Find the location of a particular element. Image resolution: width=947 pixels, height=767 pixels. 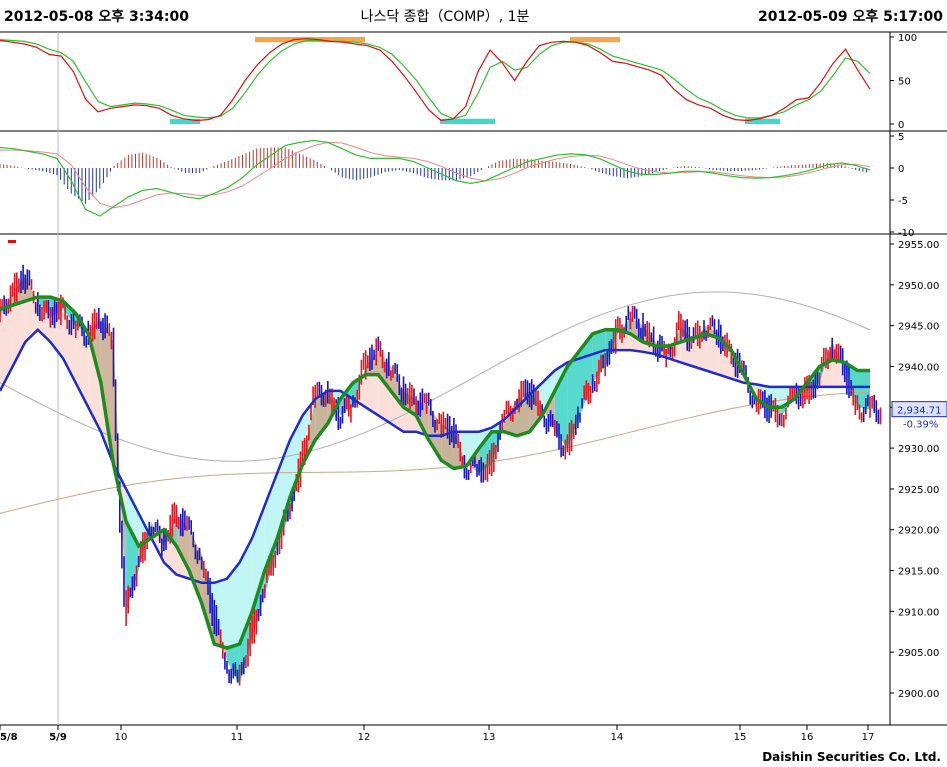

price-tick-label: 2910.00 is located at coordinates (918, 612).